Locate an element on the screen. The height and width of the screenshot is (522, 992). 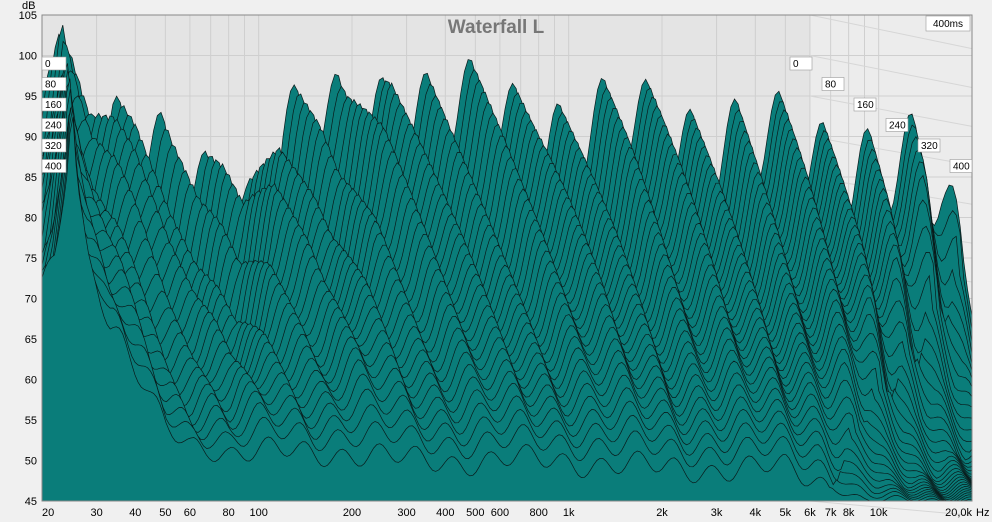
x-tick-label: 800 is located at coordinates (538, 513).